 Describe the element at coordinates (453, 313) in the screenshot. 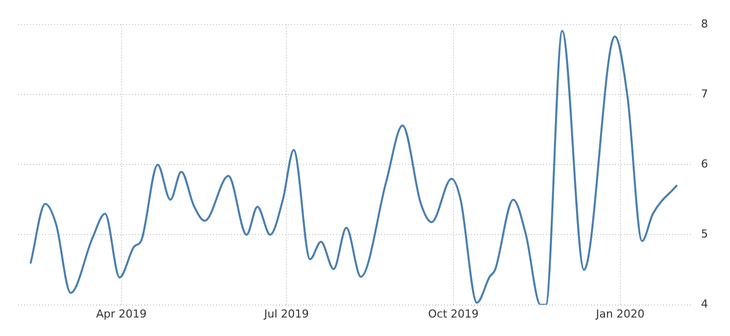

I see `x-tick-label: Oct 2019` at that location.